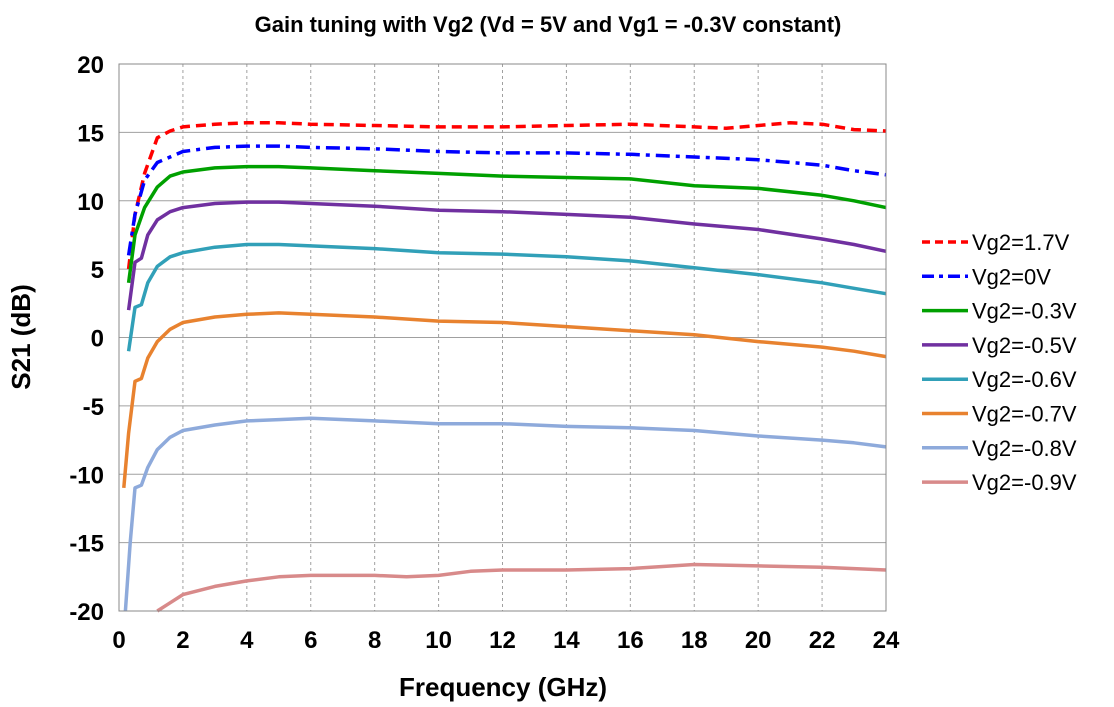 The height and width of the screenshot is (707, 1114). I want to click on y-tick-label: 0, so click(97, 339).